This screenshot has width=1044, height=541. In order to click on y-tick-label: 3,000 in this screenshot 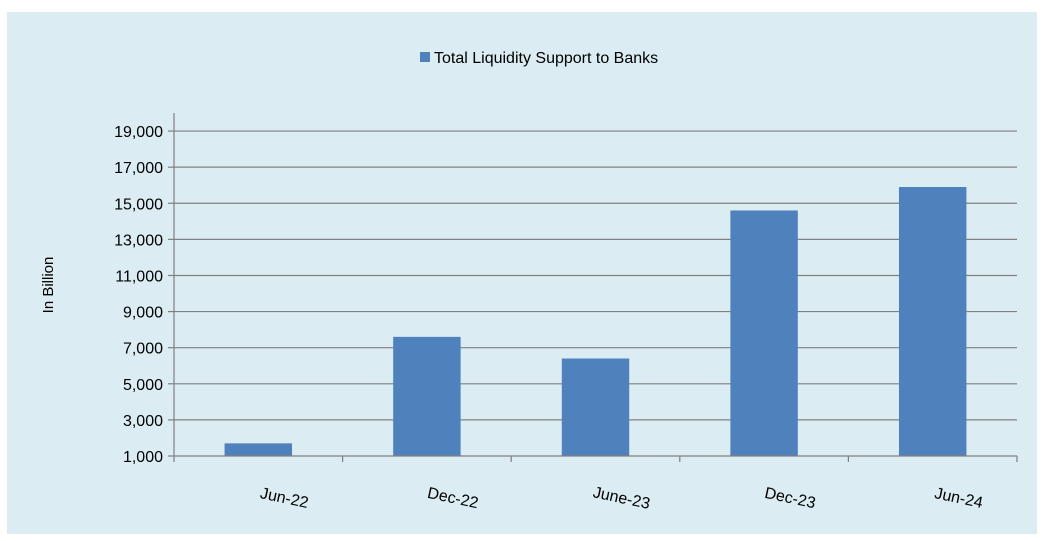, I will do `click(143, 421)`.